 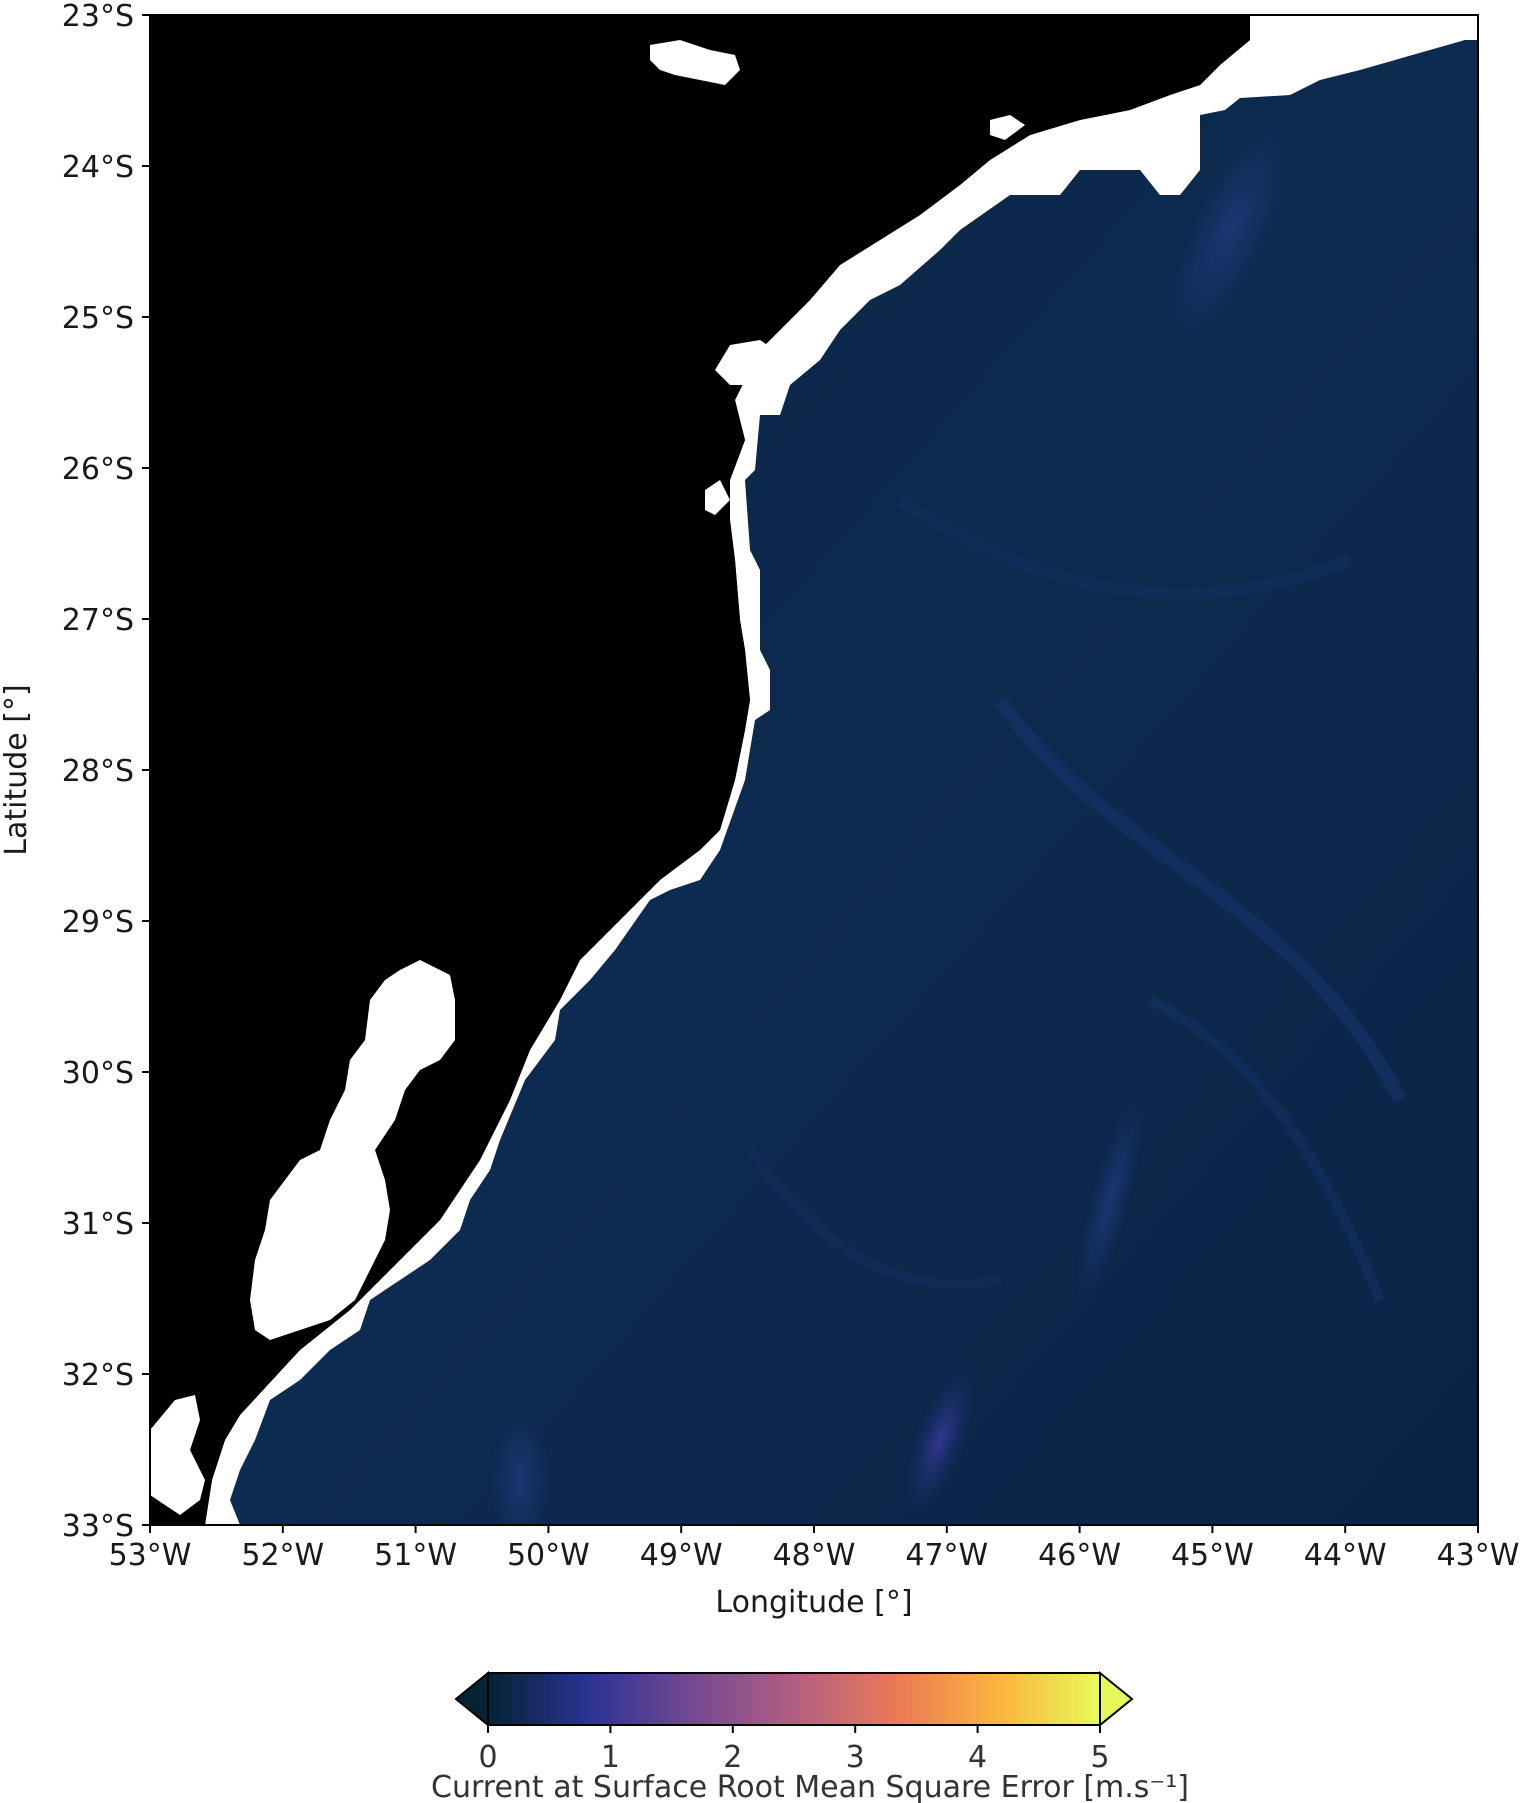 What do you see at coordinates (150, 1555) in the screenshot?
I see `longitude-tick-label: 53°W` at bounding box center [150, 1555].